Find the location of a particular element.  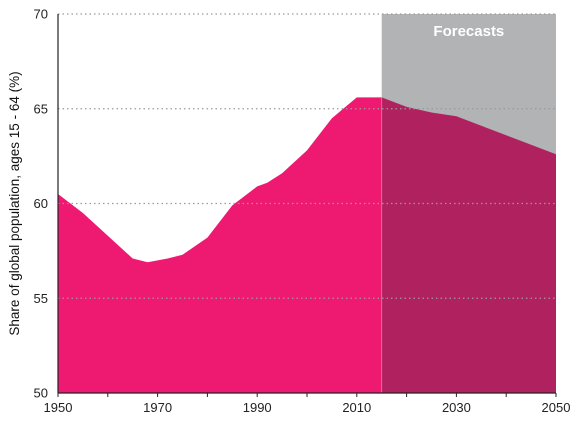

y-tick-label-70: 70 is located at coordinates (41, 14).